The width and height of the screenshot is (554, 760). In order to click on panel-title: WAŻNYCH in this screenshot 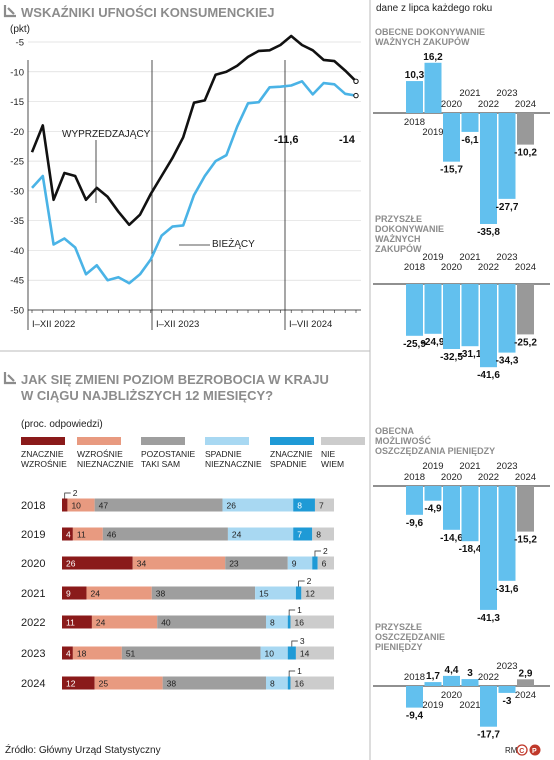, I will do `click(398, 239)`.